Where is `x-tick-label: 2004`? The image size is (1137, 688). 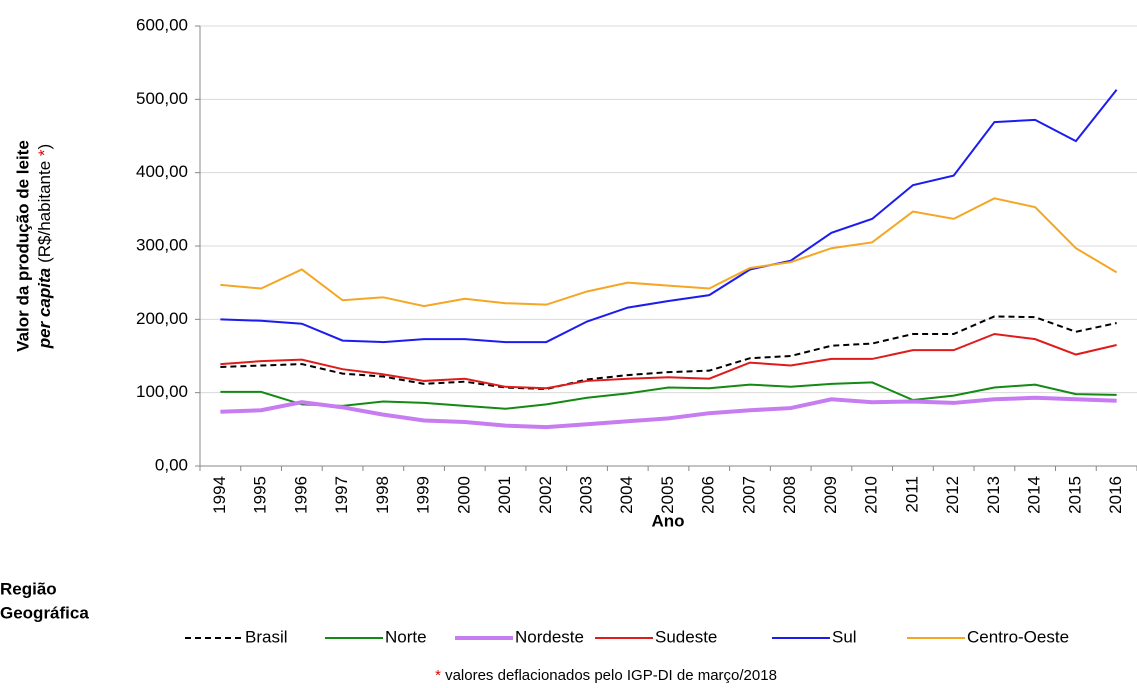 x-tick-label: 2004 is located at coordinates (626, 495).